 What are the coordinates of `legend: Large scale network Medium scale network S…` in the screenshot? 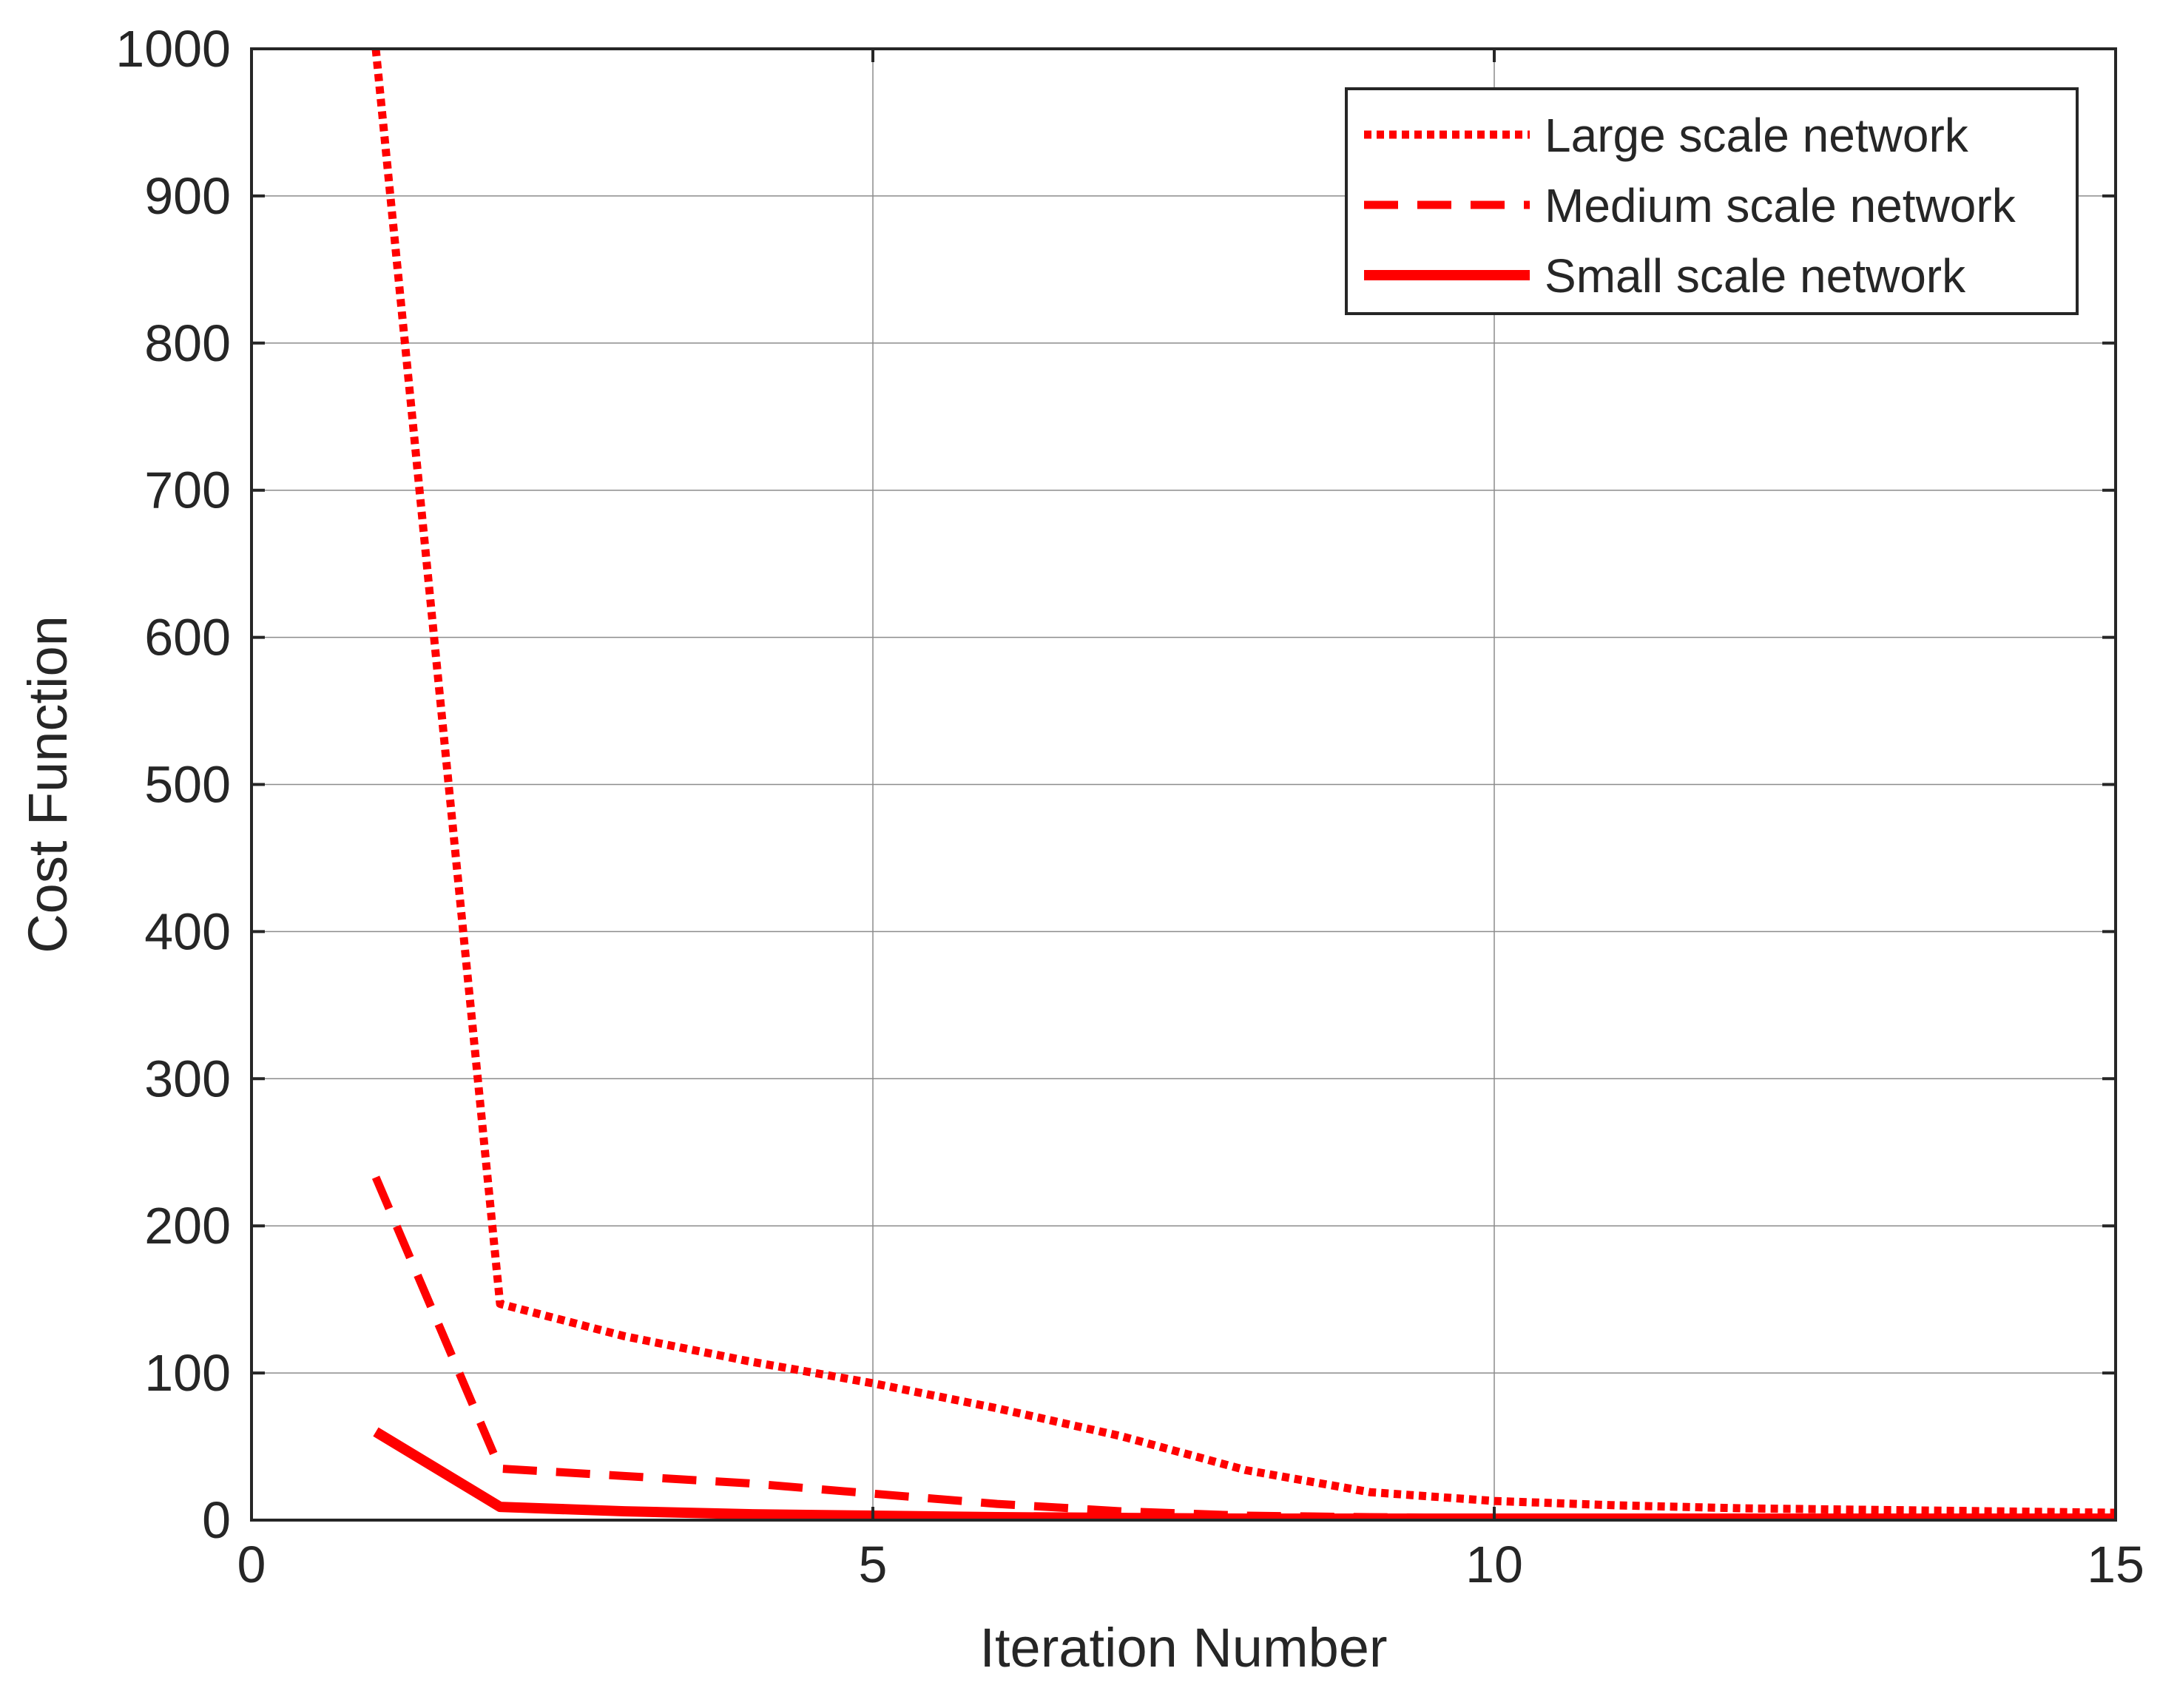 It's located at (1711, 201).